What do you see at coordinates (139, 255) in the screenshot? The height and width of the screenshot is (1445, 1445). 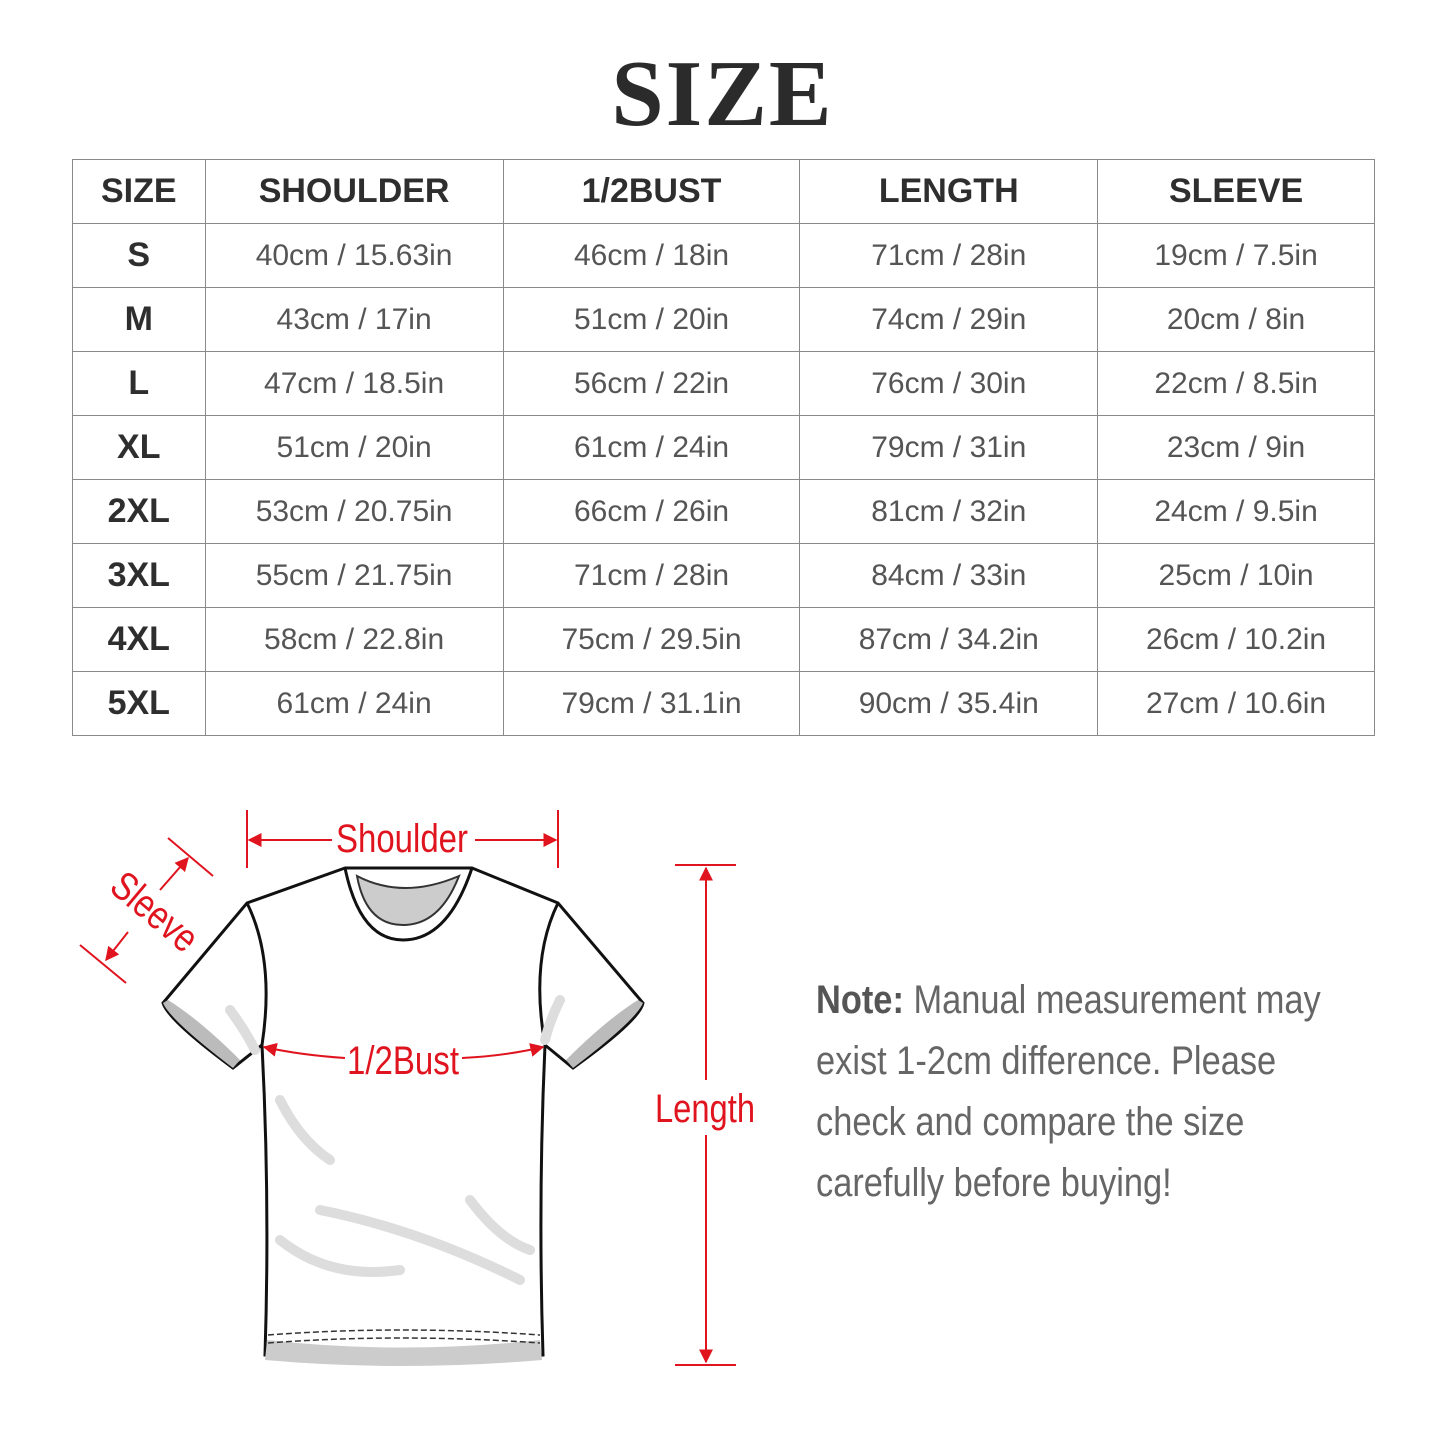 I see `size-cell: S` at bounding box center [139, 255].